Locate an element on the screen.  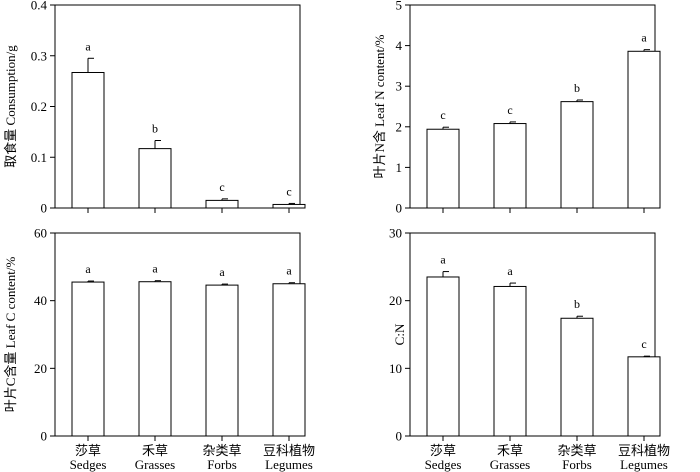
y-axis-title: 叶片N含 Leaf N content/% is located at coordinates (379, 106).